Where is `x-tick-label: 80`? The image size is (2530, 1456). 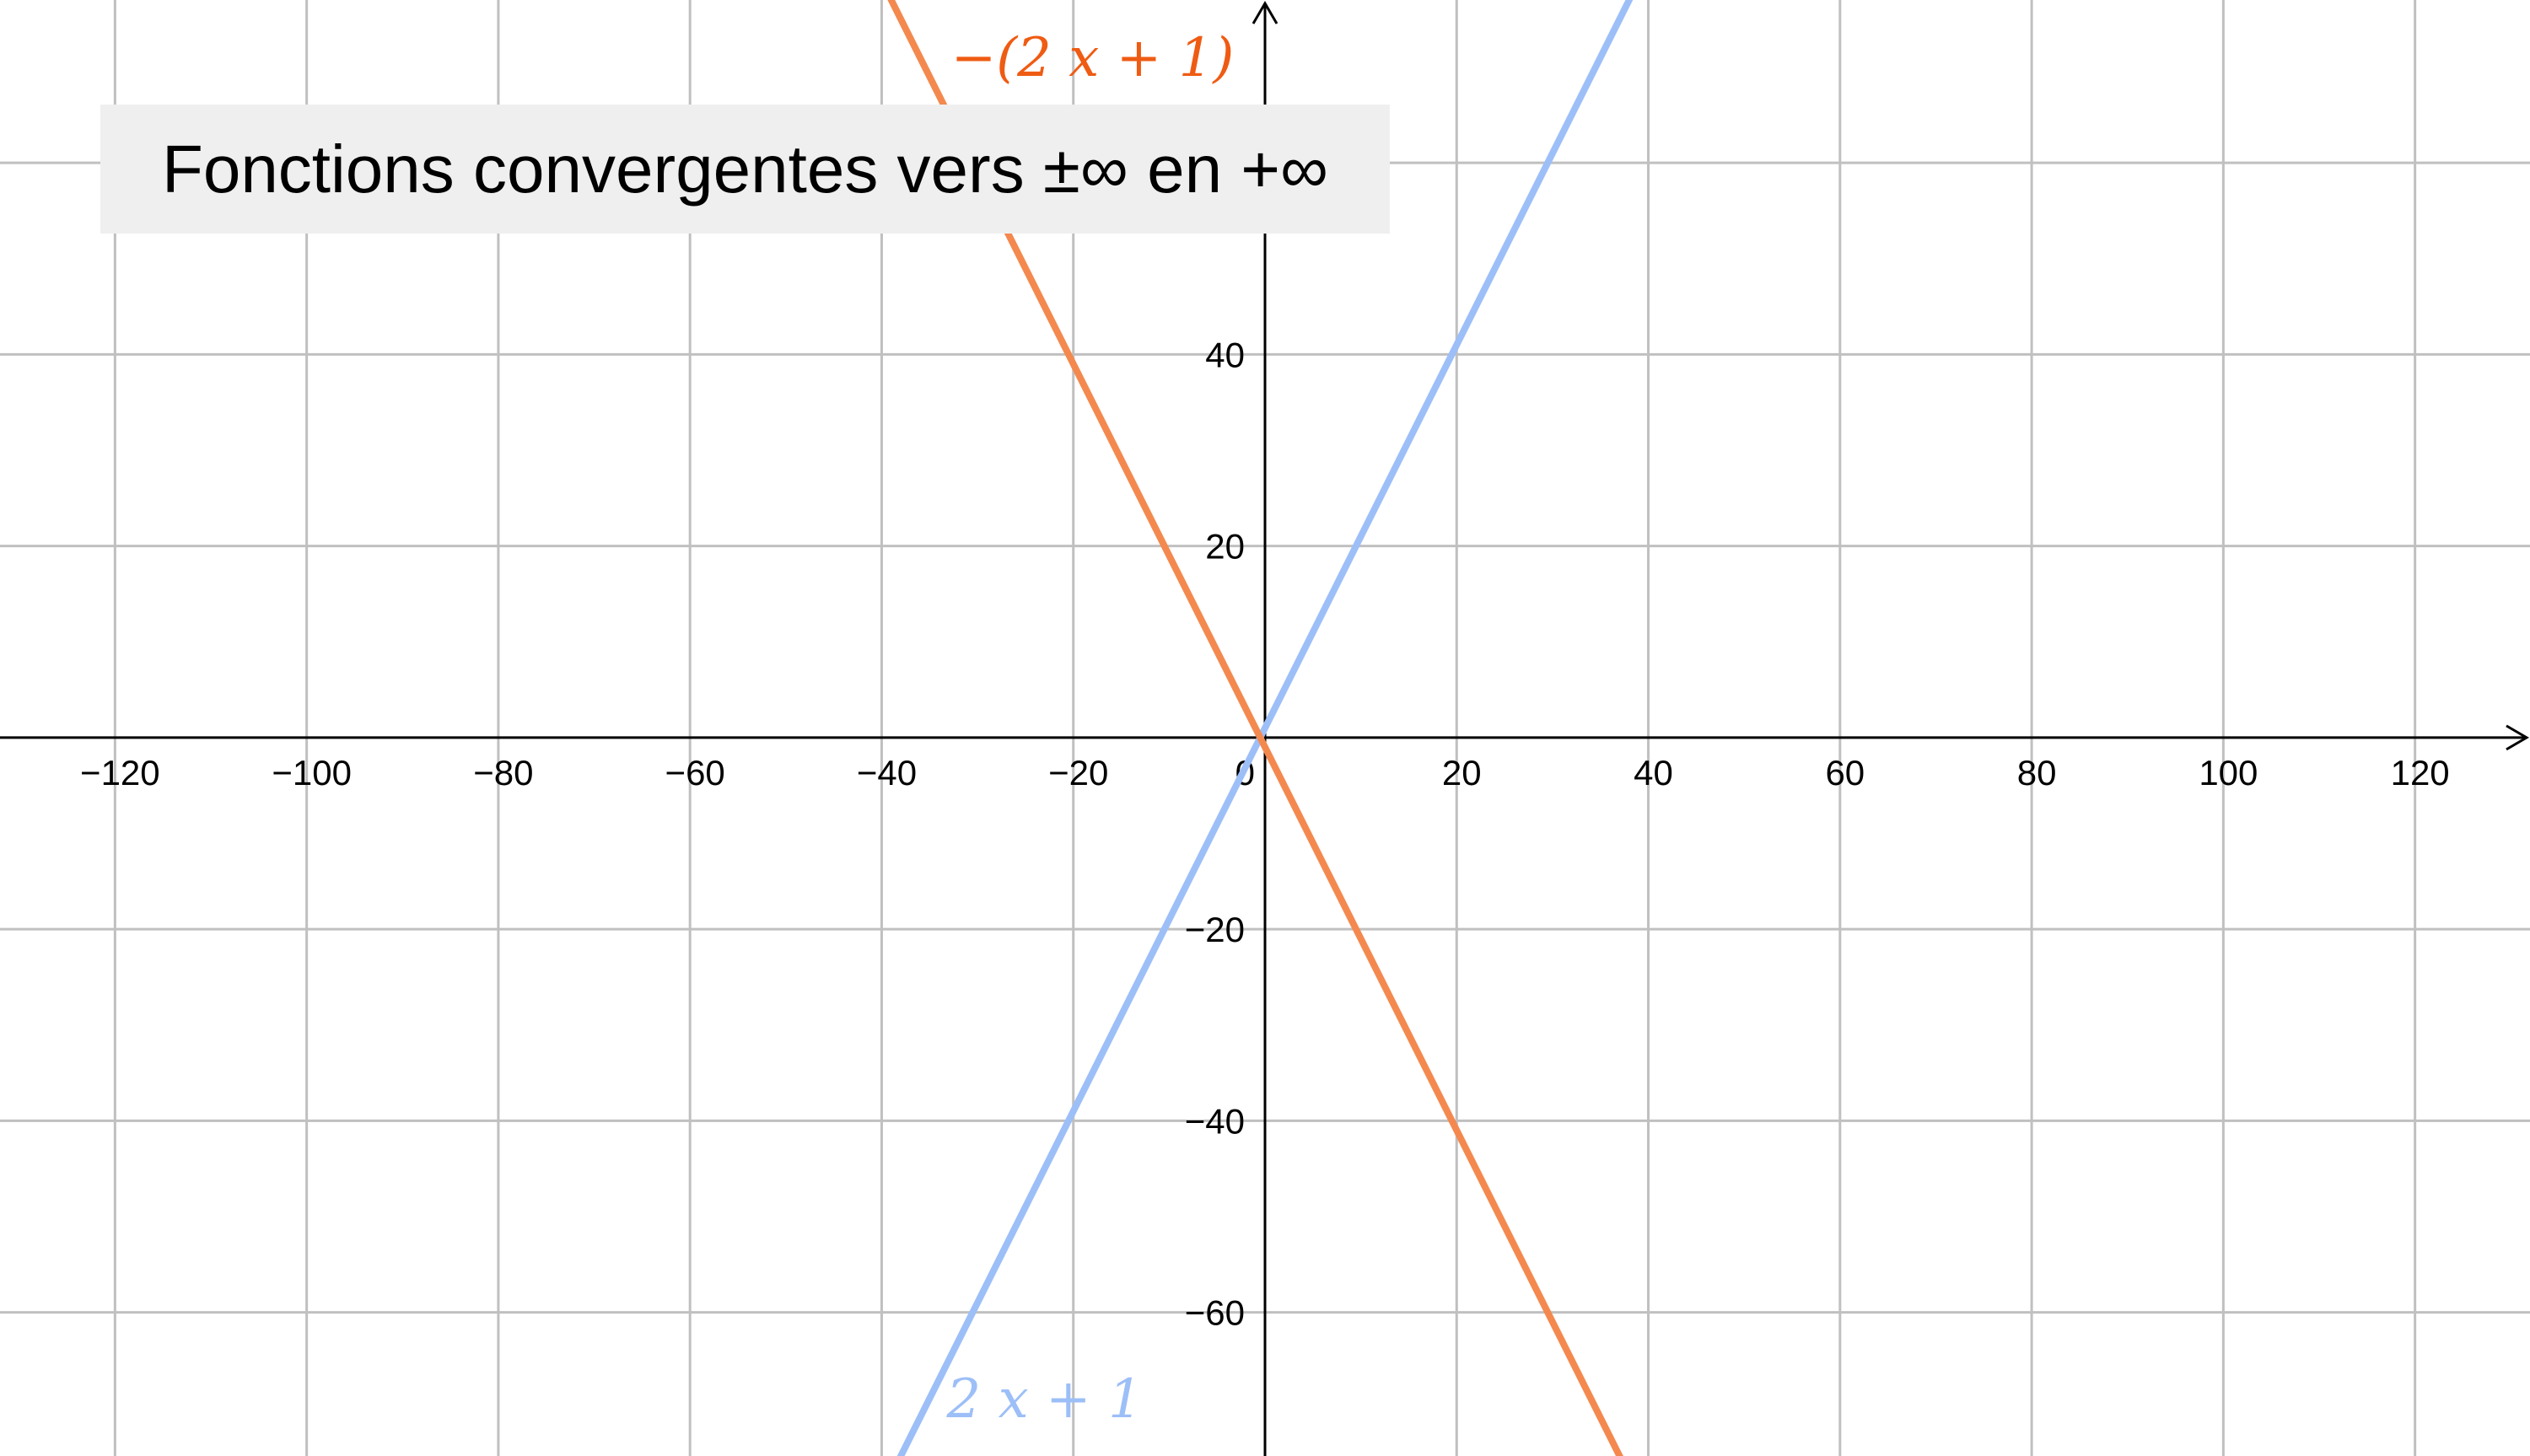
x-tick-label: 80 is located at coordinates (2037, 772).